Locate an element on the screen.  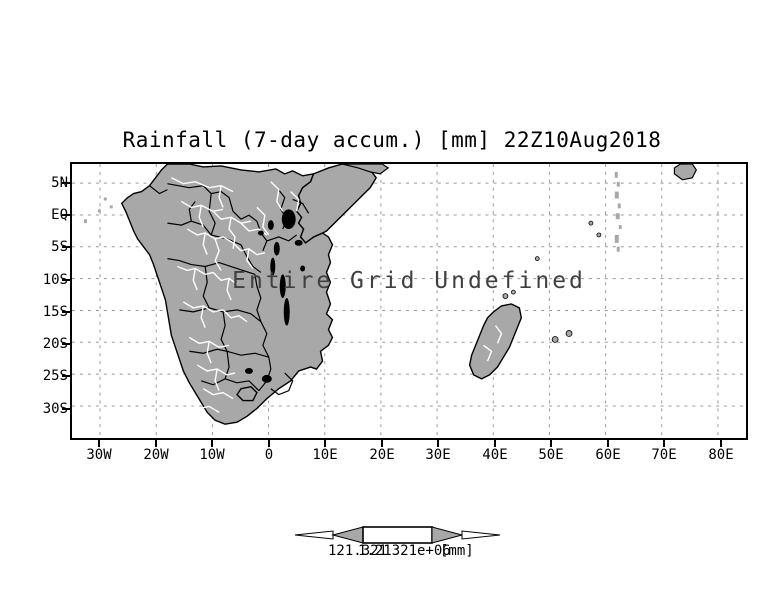
xtick-label-10e: 10E is located at coordinates (325, 455).